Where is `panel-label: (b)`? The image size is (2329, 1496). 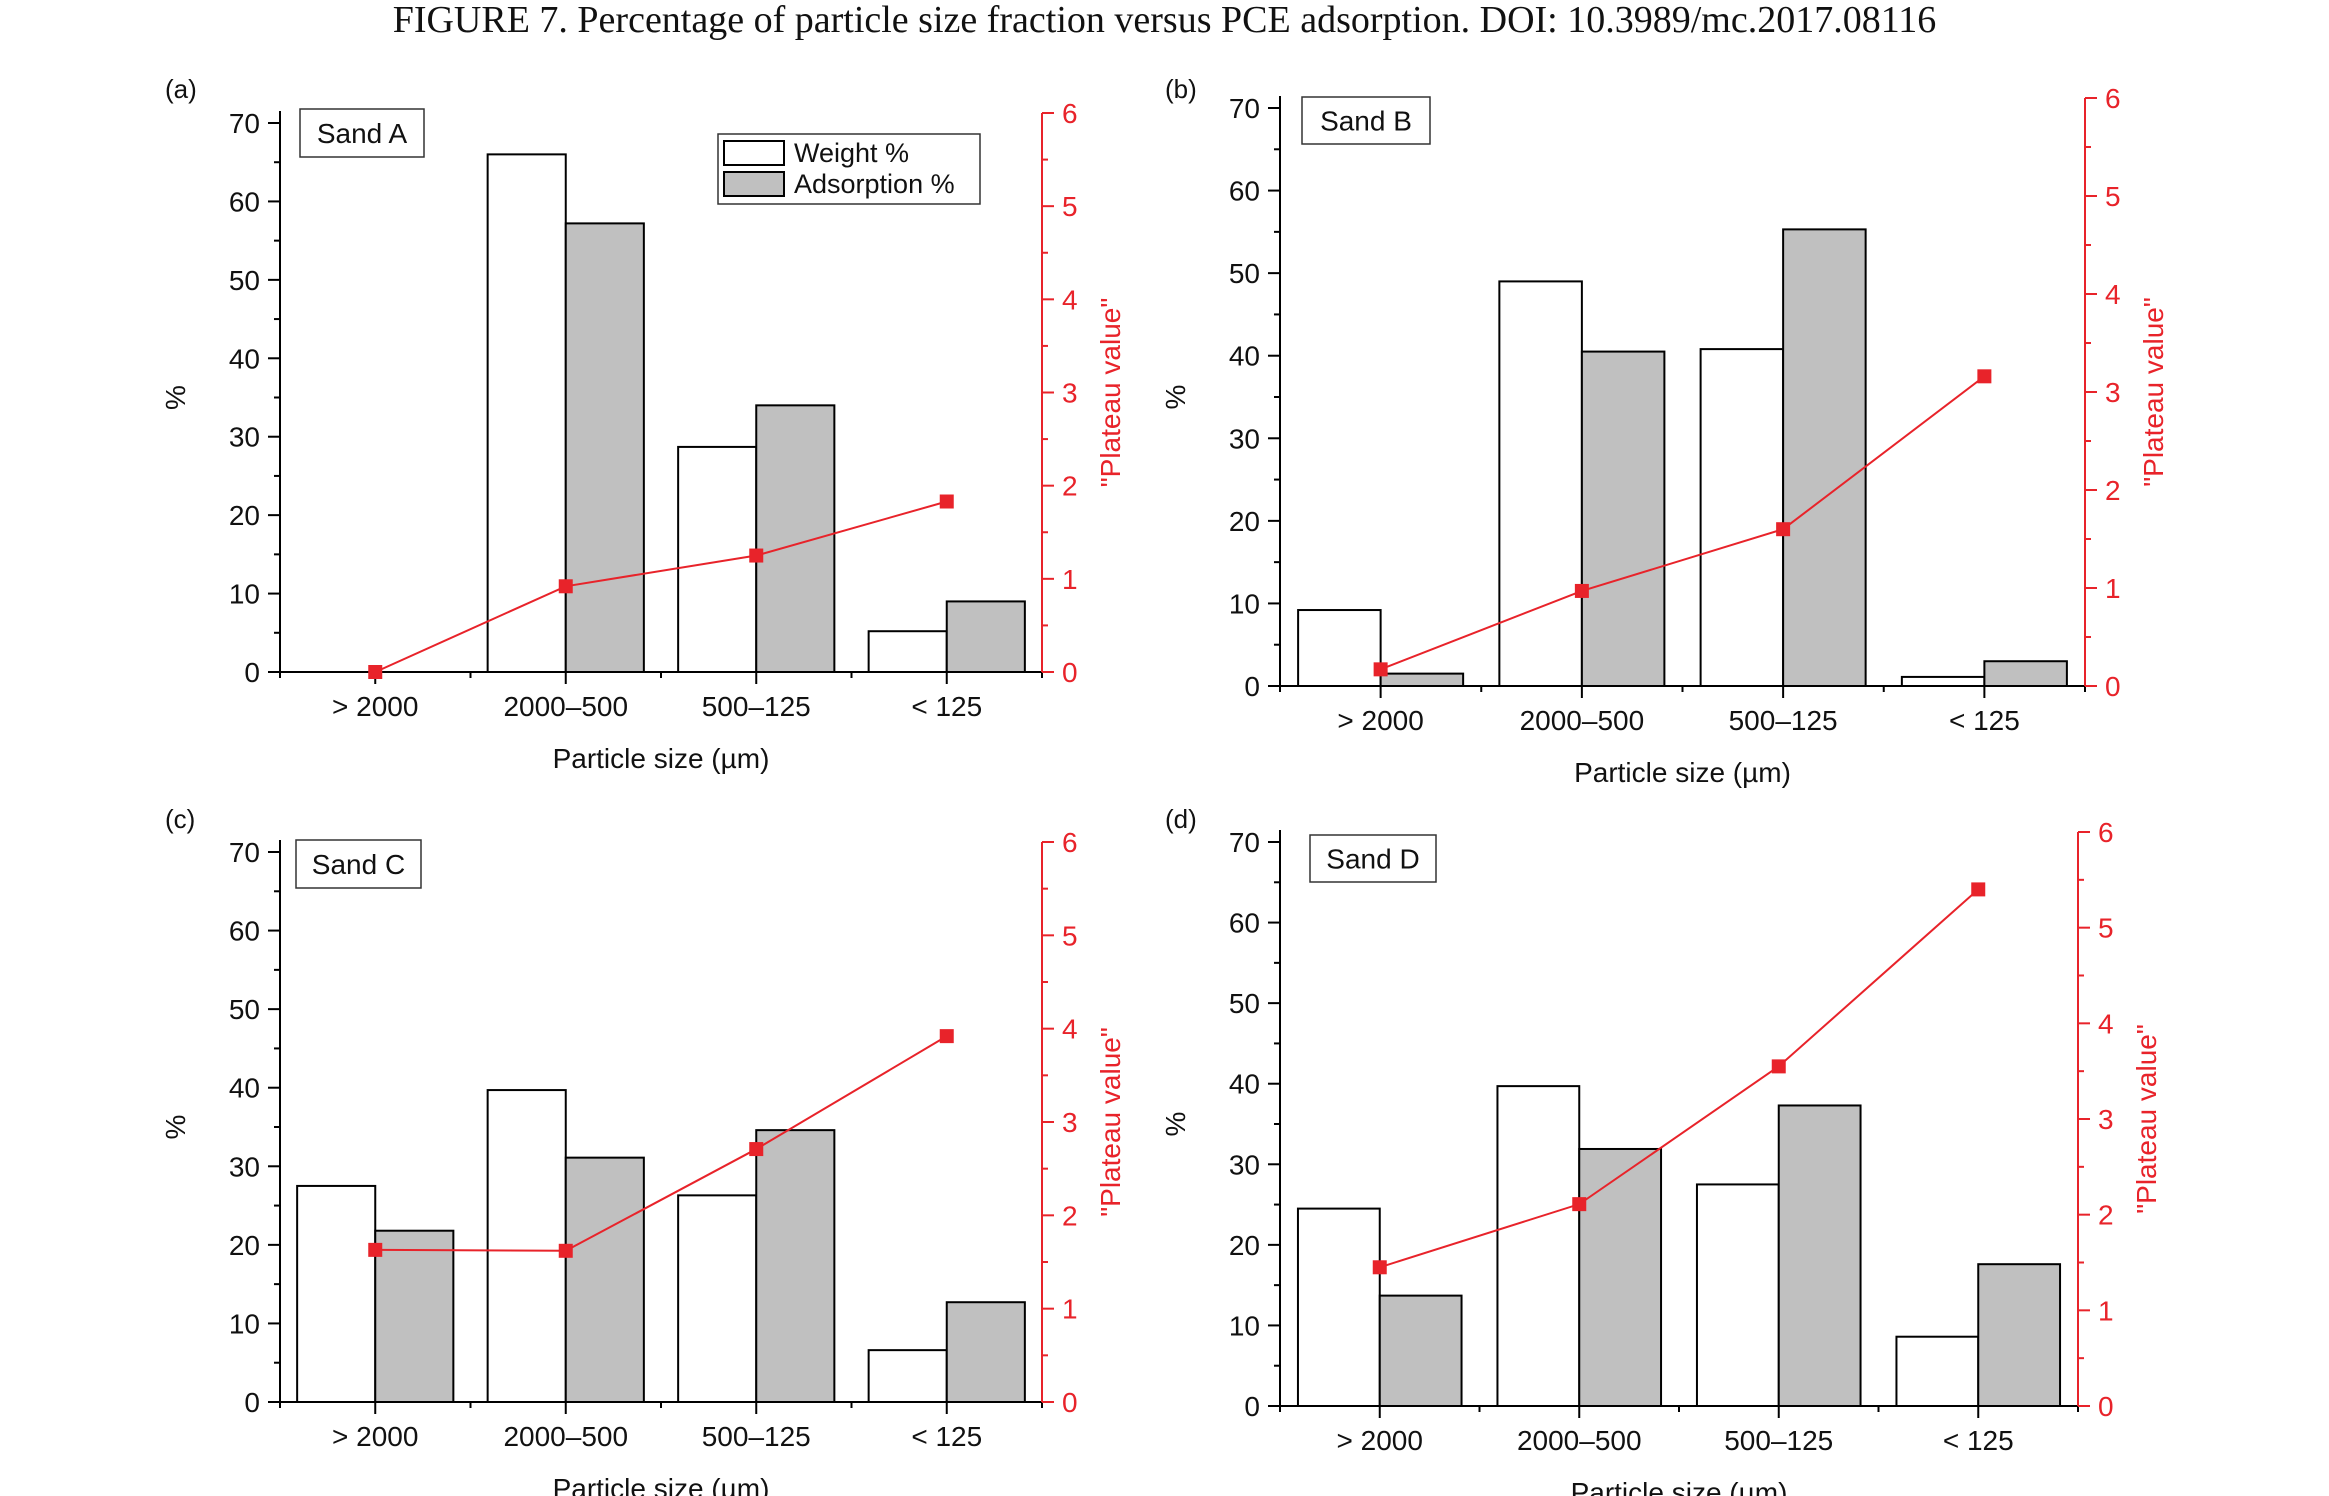 panel-label: (b) is located at coordinates (1181, 89).